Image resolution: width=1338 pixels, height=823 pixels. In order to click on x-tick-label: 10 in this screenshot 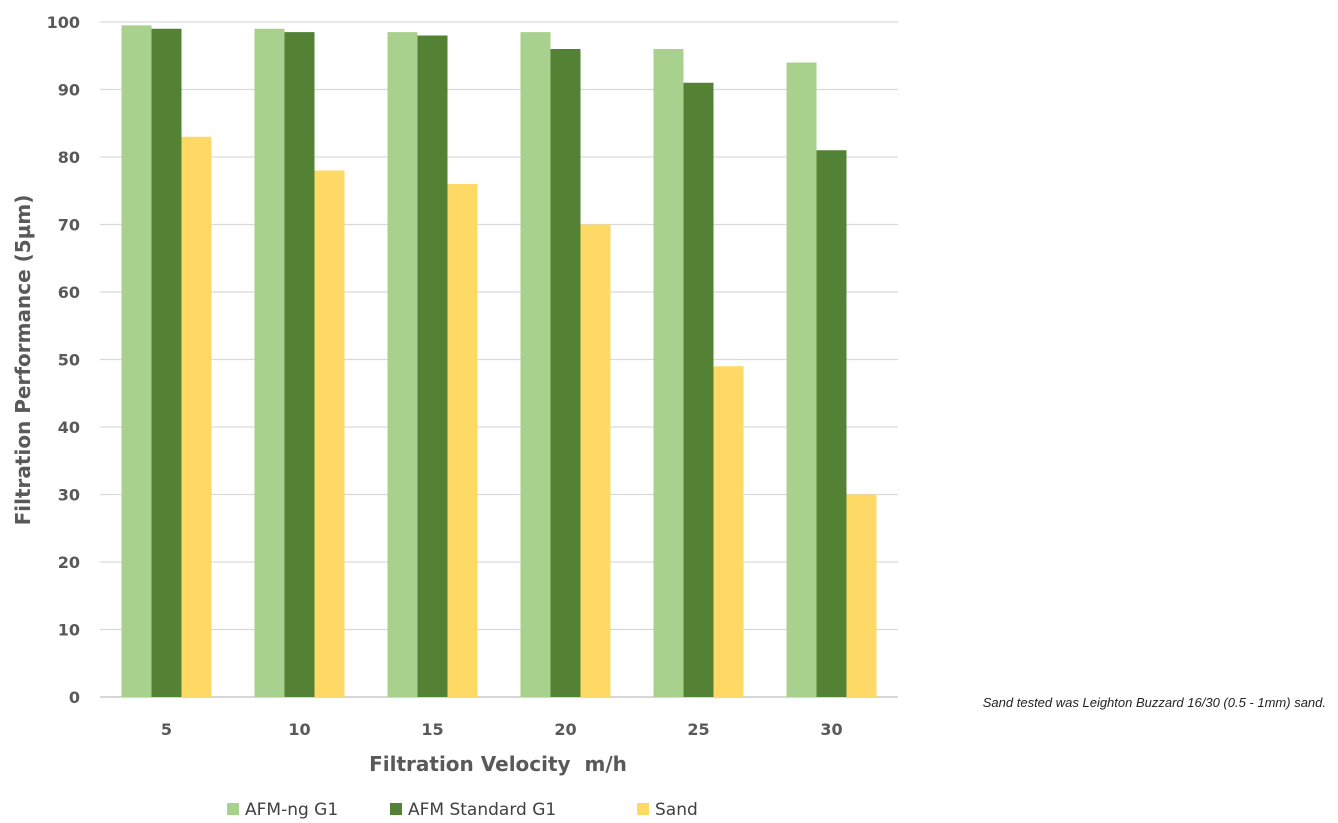, I will do `click(299, 729)`.